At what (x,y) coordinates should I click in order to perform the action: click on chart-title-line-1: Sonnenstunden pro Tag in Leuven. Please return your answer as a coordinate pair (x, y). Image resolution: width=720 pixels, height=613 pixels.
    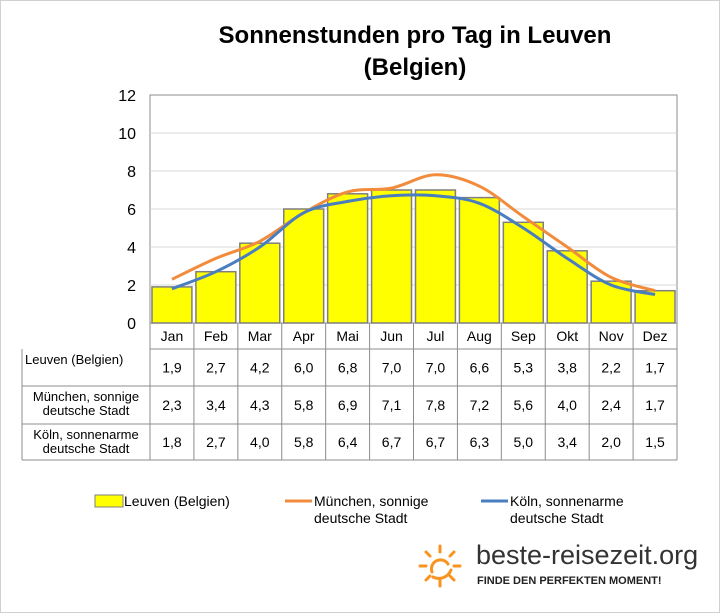
    Looking at the image, I should click on (415, 35).